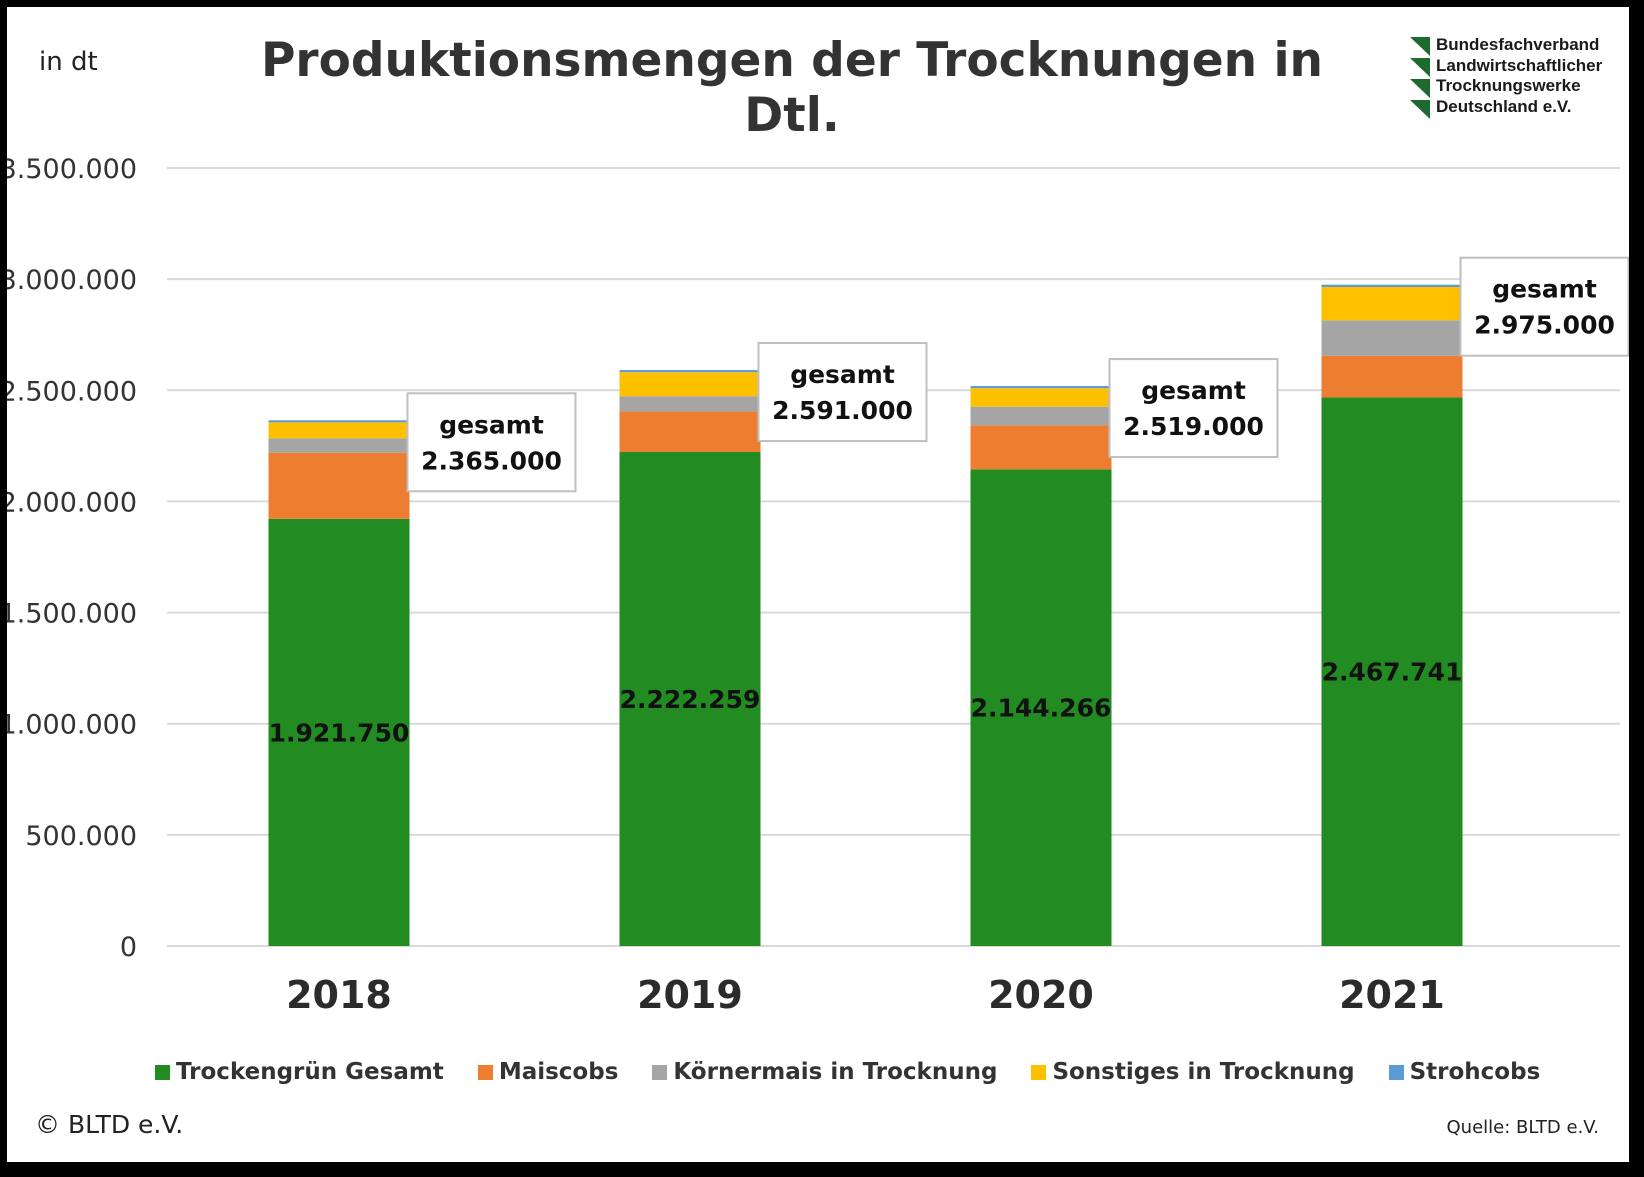 This screenshot has height=1177, width=1644. I want to click on x-tick-label: 2018, so click(339, 995).